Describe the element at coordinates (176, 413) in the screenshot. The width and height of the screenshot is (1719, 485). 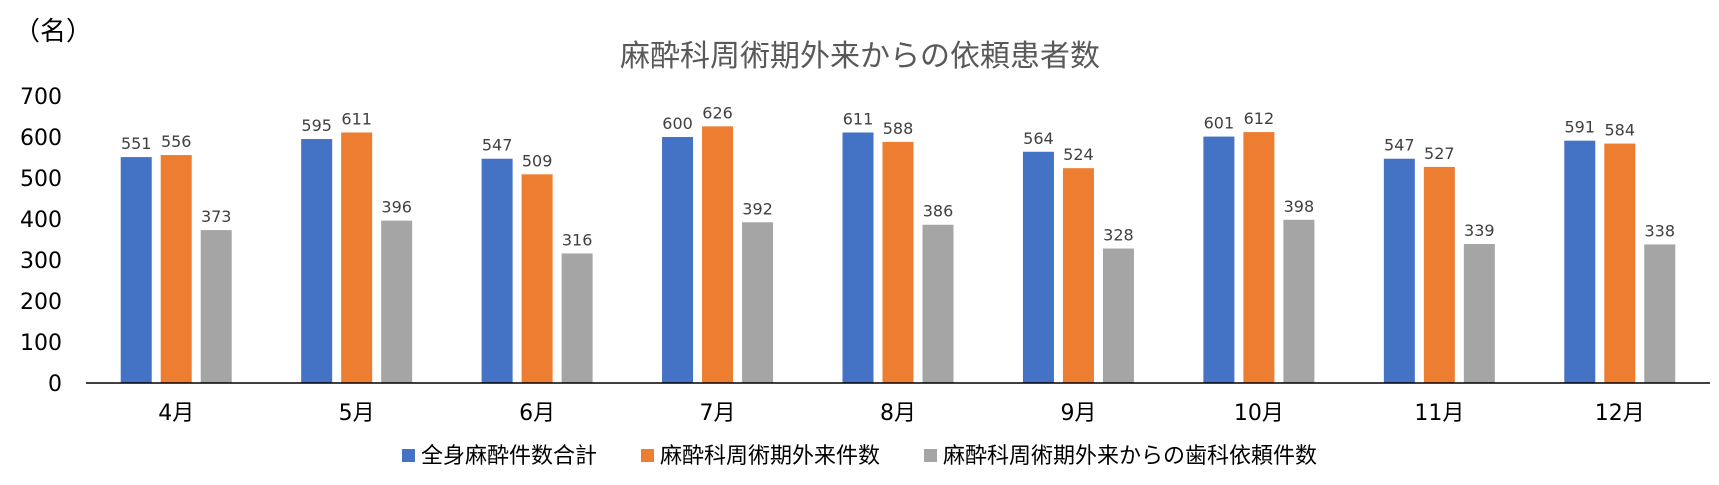
I see `x-tick-label: 4月` at that location.